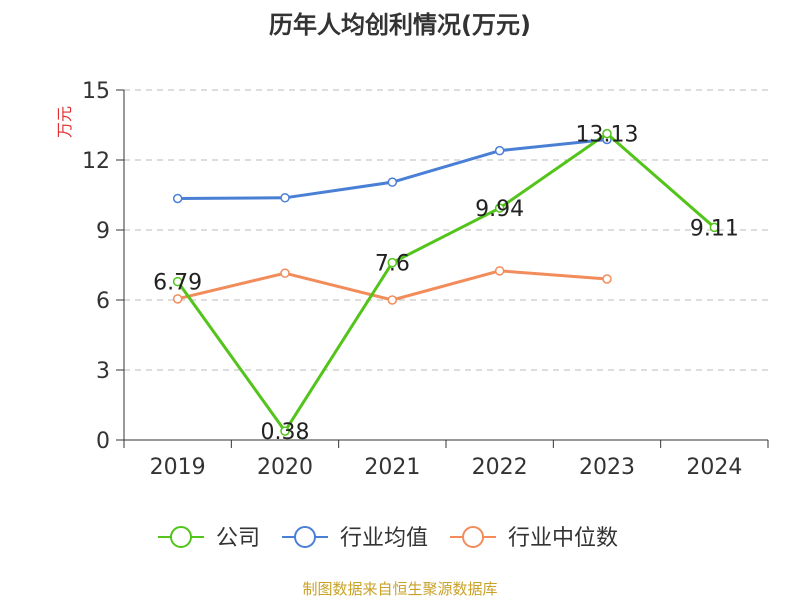 The width and height of the screenshot is (800, 600). Describe the element at coordinates (96, 91) in the screenshot. I see `y-tick-label: 15` at that location.